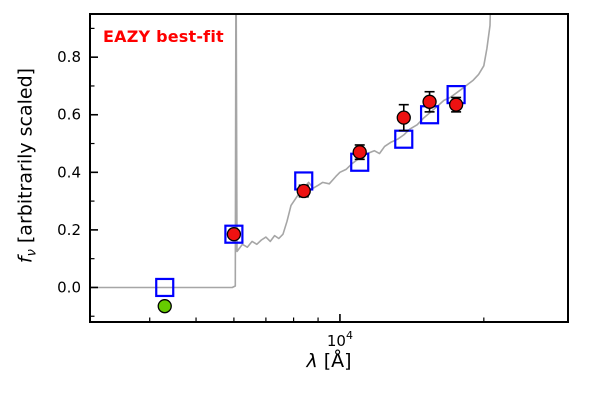 The image size is (600, 400). What do you see at coordinates (340, 339) in the screenshot?
I see `x-tick-label: 104` at bounding box center [340, 339].